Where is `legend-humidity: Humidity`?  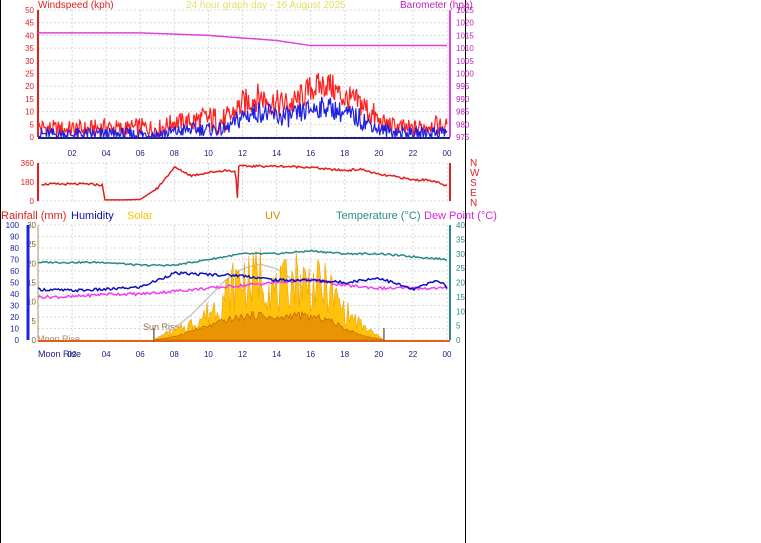
legend-humidity: Humidity is located at coordinates (92, 216).